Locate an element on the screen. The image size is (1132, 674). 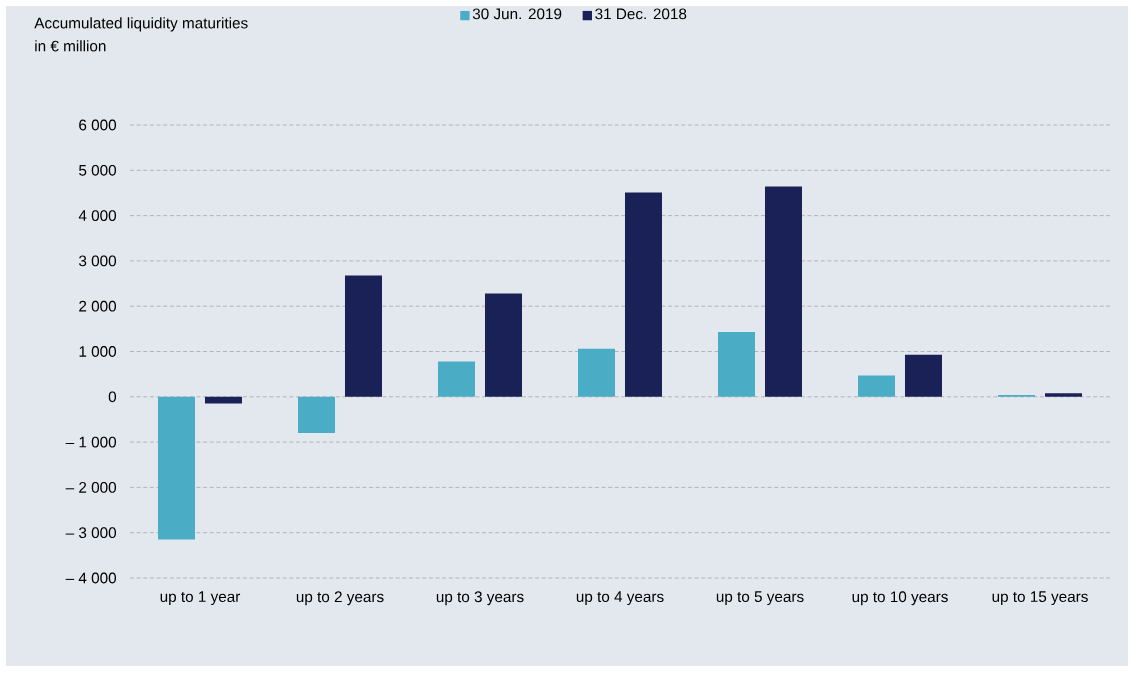
y-tick-label: 5 000 is located at coordinates (98, 170).